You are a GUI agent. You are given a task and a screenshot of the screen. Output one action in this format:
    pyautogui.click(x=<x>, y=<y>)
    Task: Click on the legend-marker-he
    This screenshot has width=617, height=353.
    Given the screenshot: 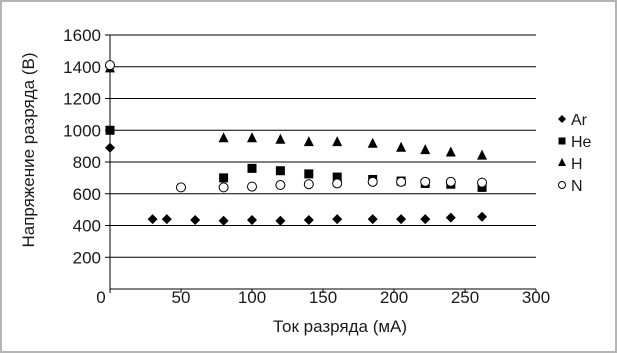 What is the action you would take?
    pyautogui.click(x=562, y=141)
    